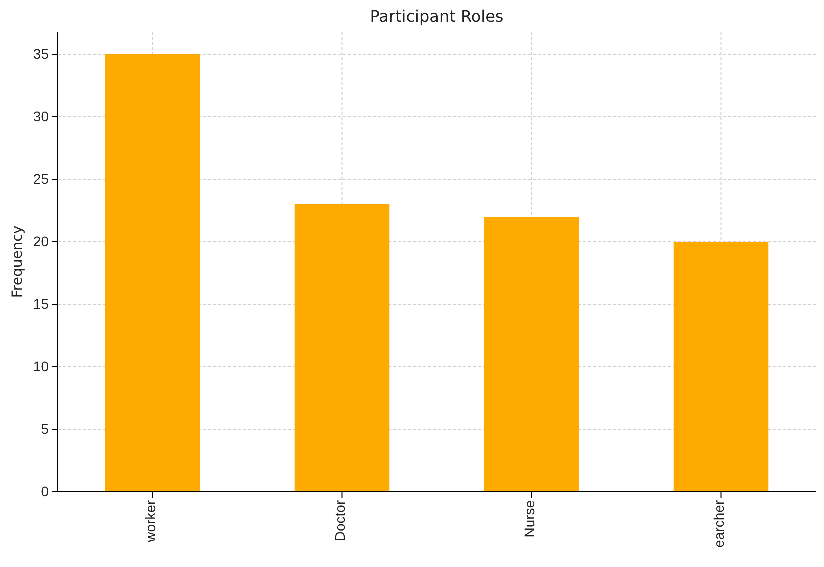 This screenshot has height=567, width=824. Describe the element at coordinates (437, 16) in the screenshot. I see `chart-title: Participant Roles` at that location.